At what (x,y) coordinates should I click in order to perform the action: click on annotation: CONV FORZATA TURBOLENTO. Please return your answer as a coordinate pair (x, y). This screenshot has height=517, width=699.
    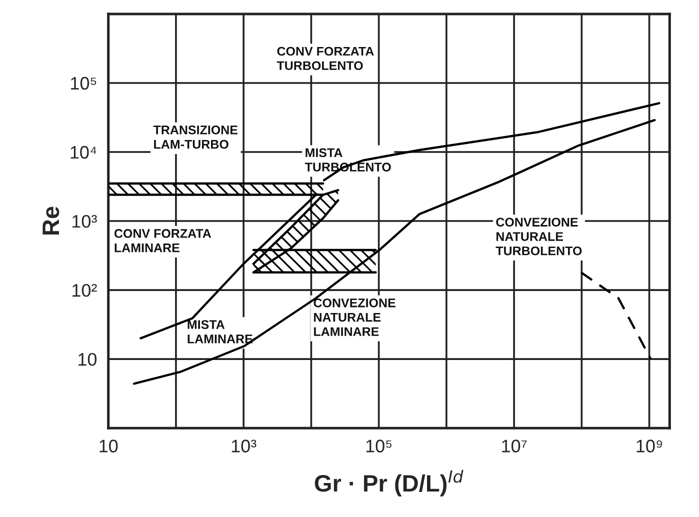
    Looking at the image, I should click on (325, 58).